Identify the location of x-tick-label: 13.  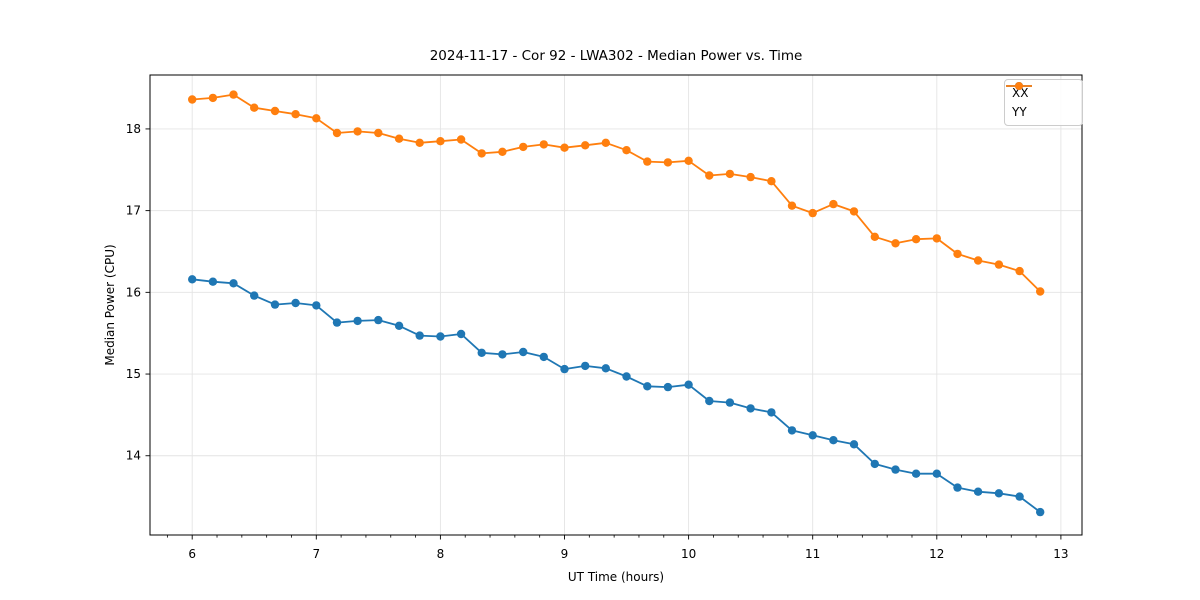
(1060, 554).